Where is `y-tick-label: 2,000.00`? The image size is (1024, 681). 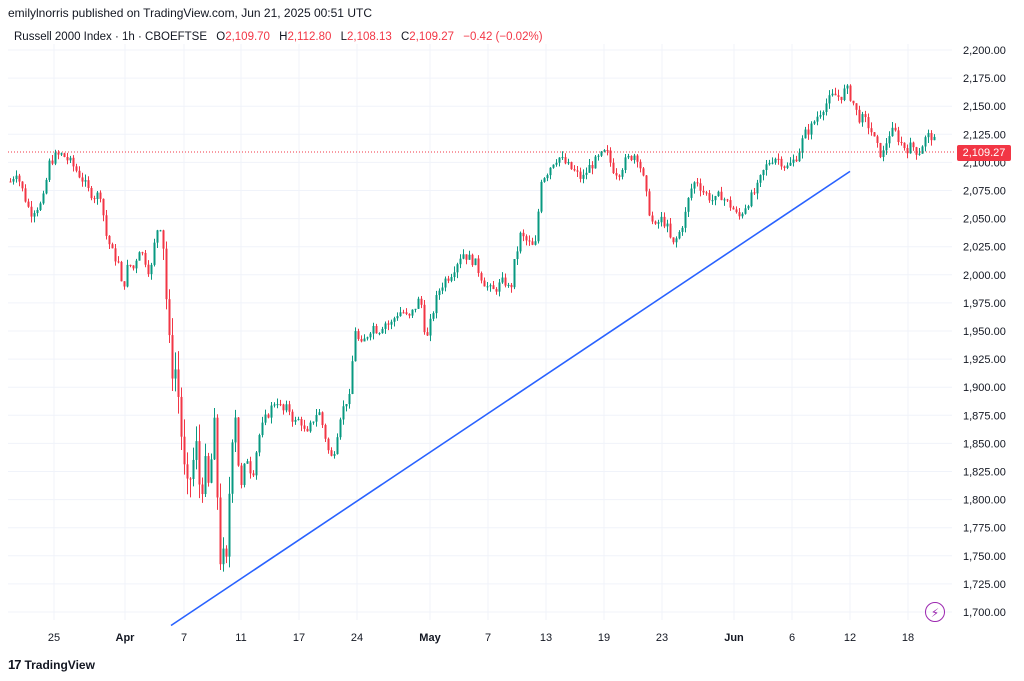
y-tick-label: 2,000.00 is located at coordinates (984, 276).